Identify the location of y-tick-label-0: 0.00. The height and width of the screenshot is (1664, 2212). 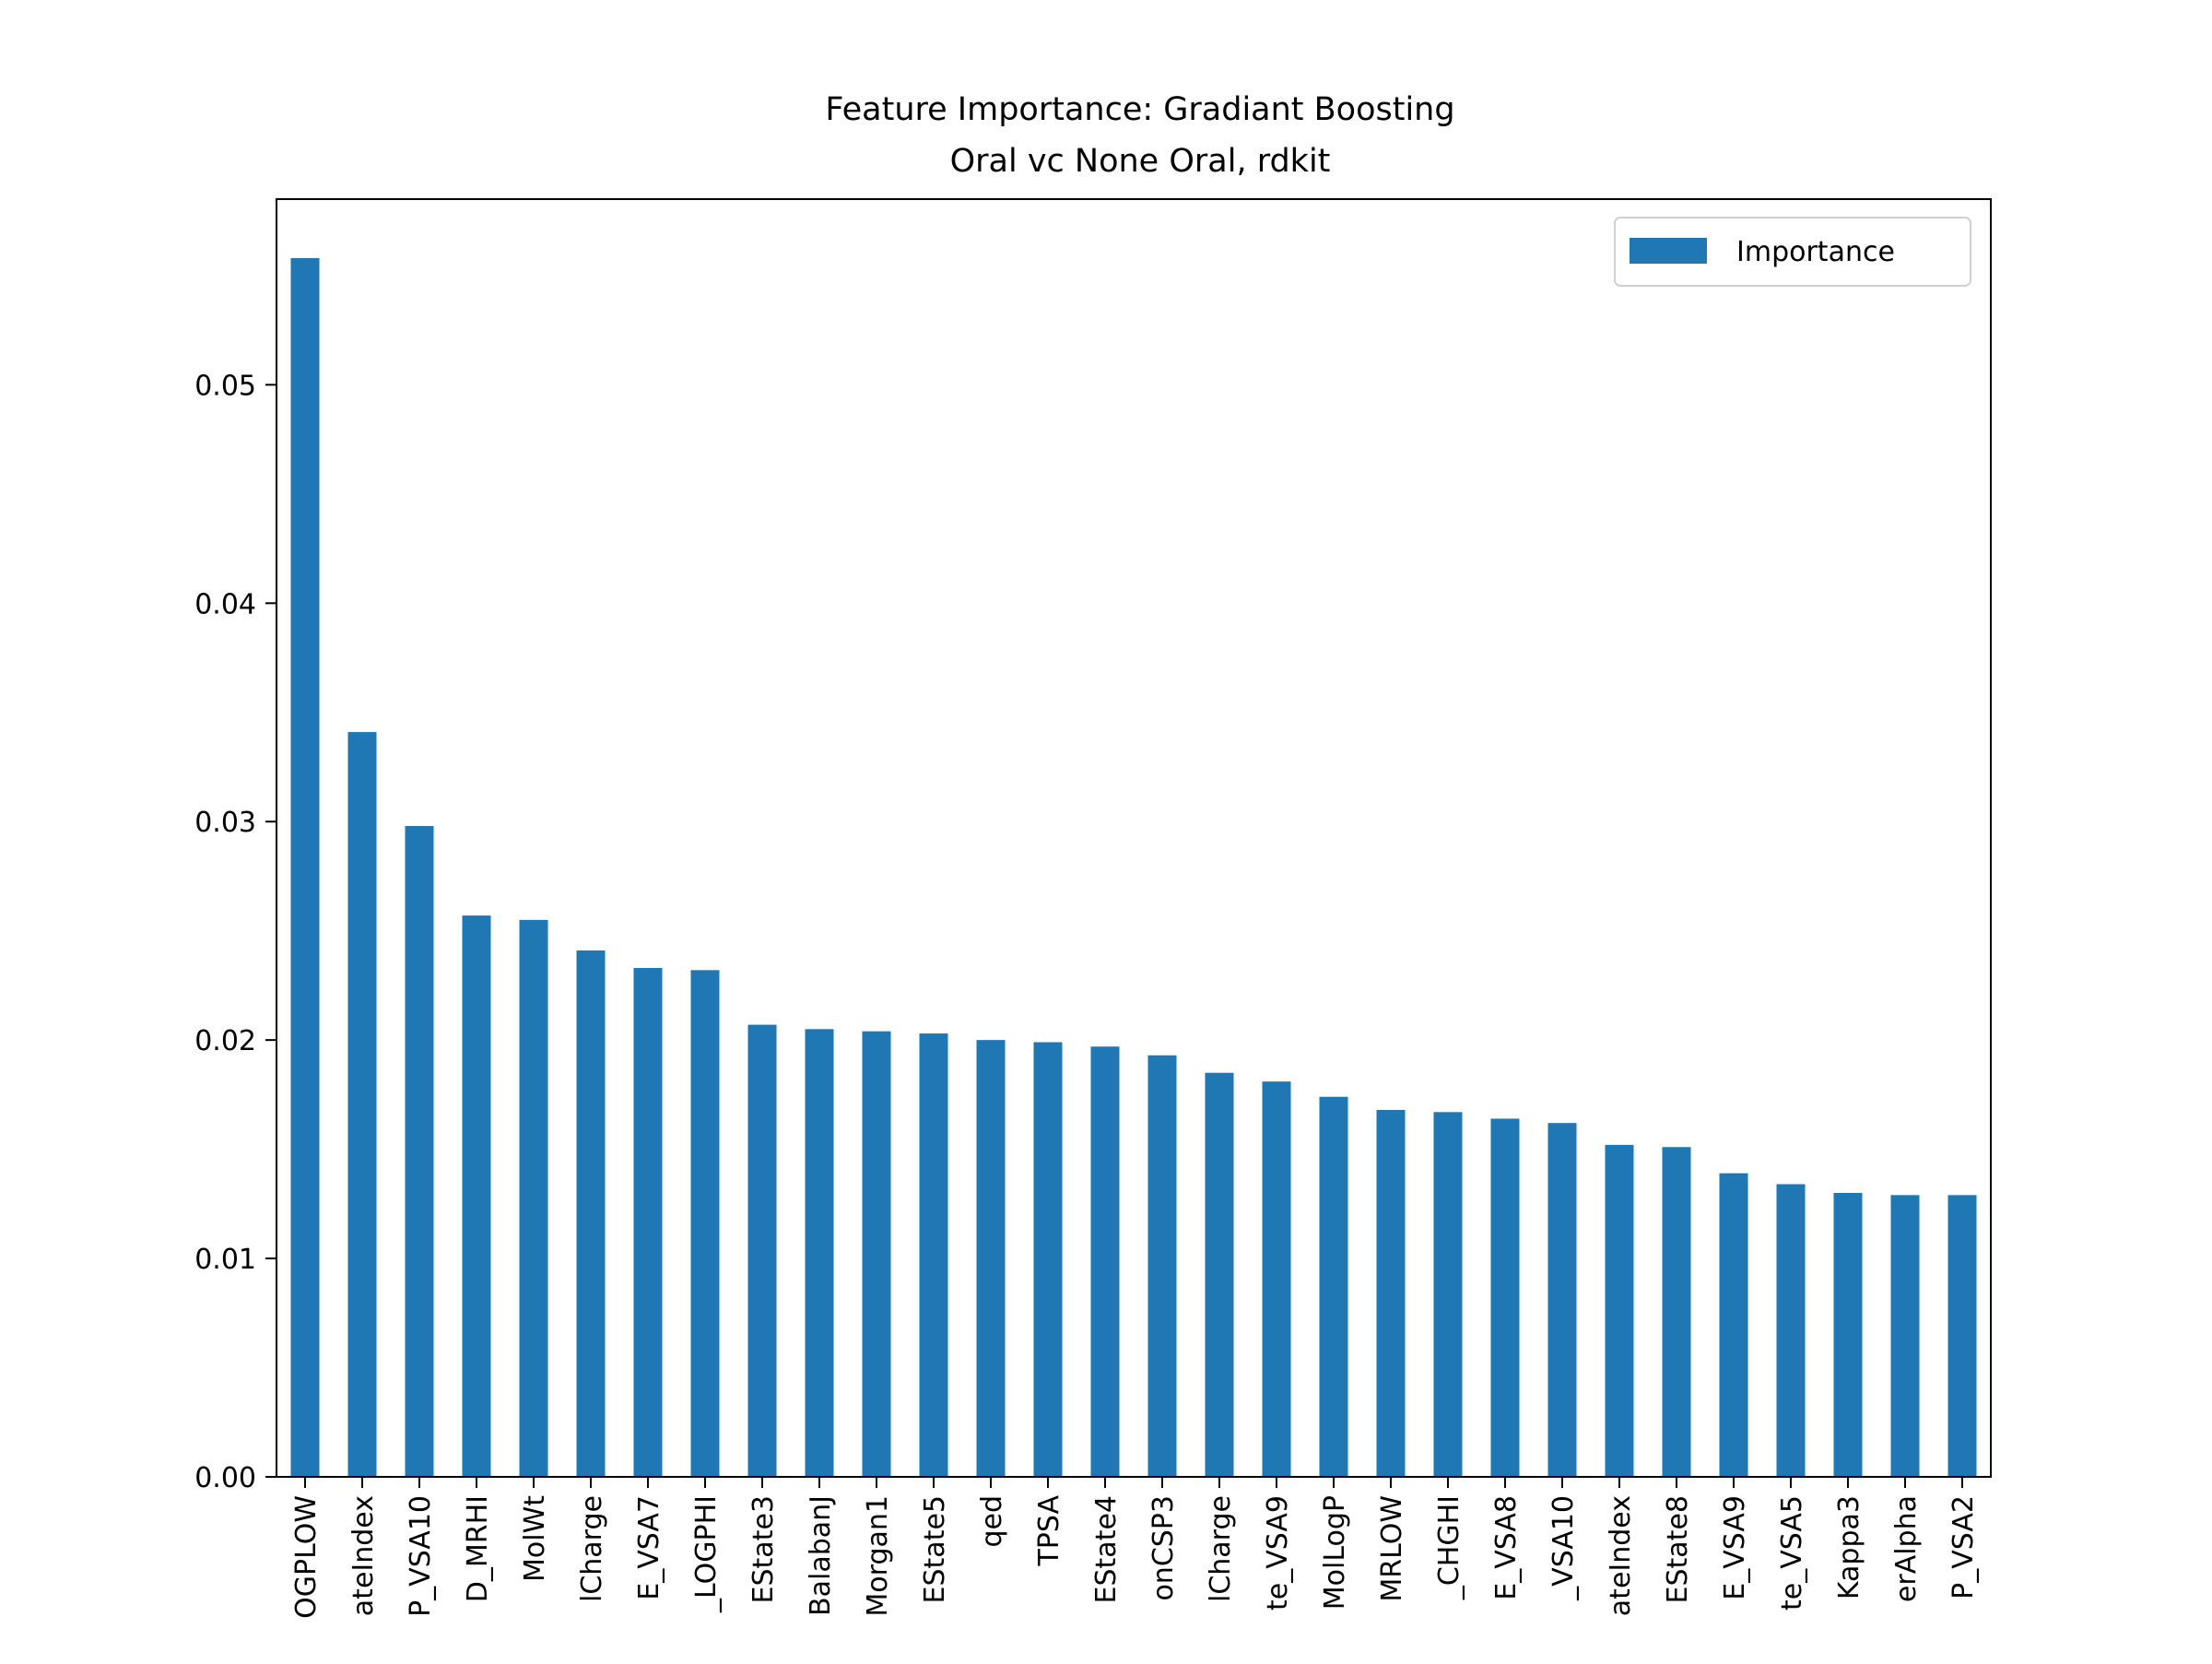
(225, 1478).